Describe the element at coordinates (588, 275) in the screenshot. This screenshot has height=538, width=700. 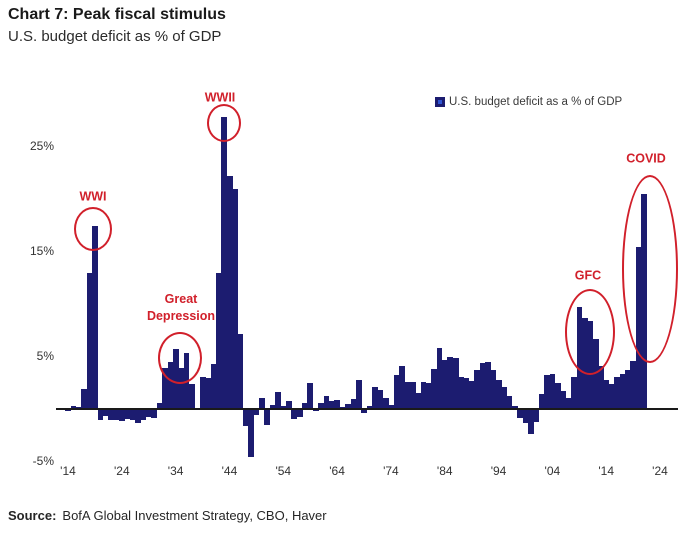
I see `annotation-label-gfc: GFC` at that location.